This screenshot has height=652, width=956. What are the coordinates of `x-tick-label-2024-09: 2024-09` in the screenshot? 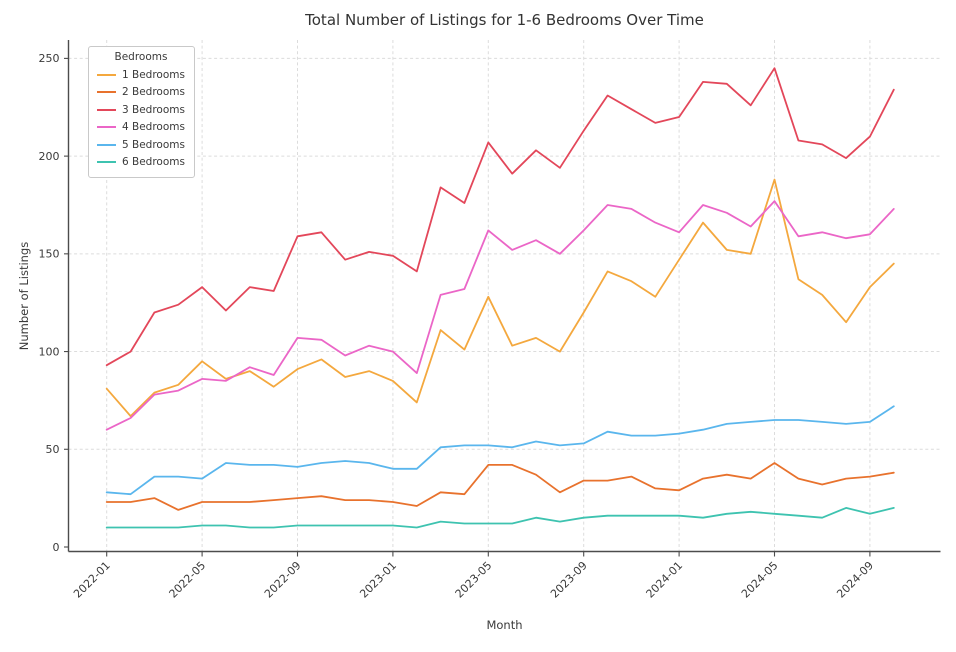 It's located at (855, 580).